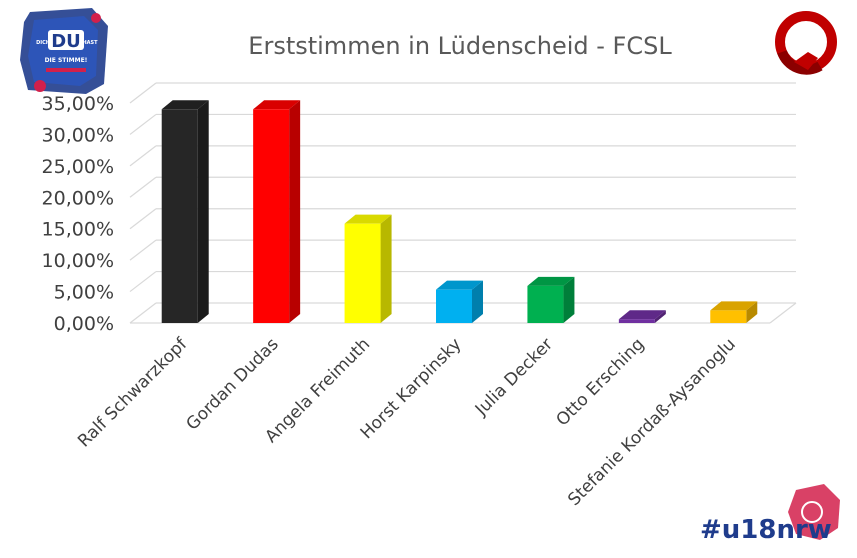  What do you see at coordinates (66, 41) in the screenshot?
I see `du-logo-main: DU` at bounding box center [66, 41].